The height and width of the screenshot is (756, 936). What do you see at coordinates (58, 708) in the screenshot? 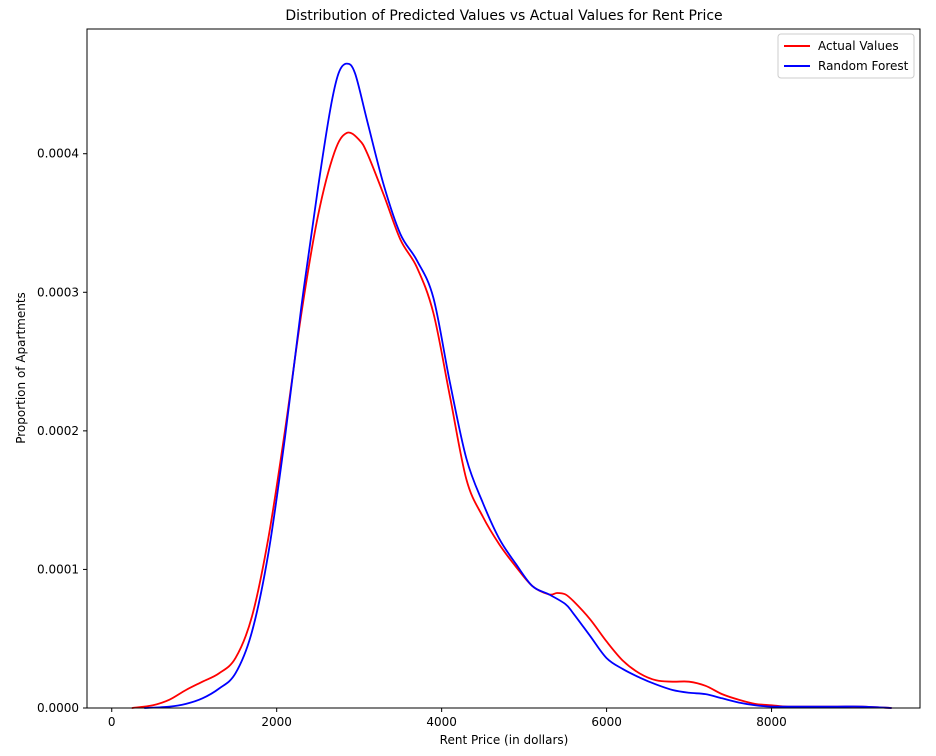
I see `y-tick-label: 0.0000` at bounding box center [58, 708].